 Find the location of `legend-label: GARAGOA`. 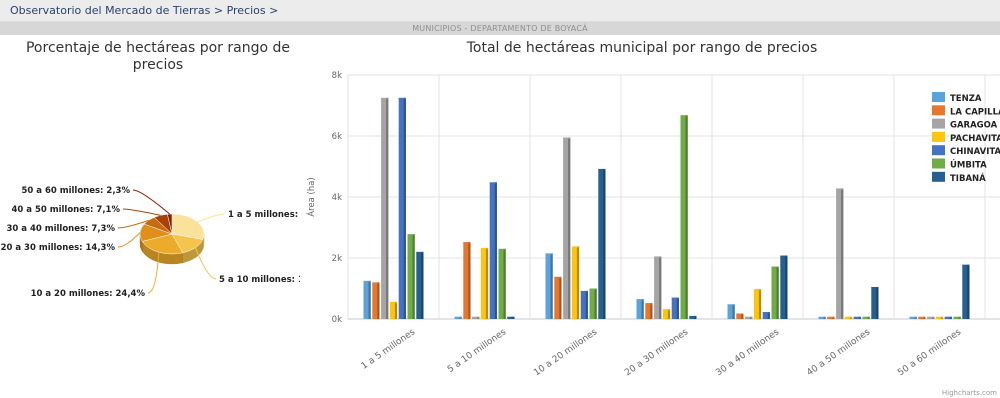

legend-label: GARAGOA is located at coordinates (974, 126).